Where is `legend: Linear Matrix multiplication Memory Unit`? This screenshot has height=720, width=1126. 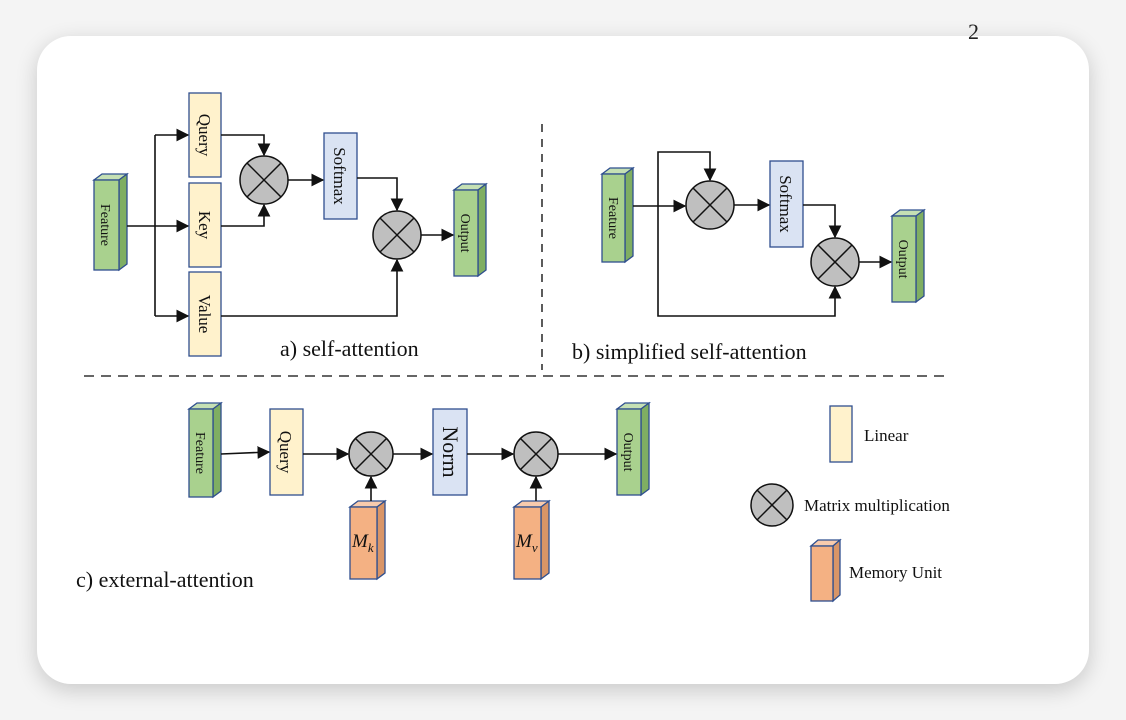 legend: Linear Matrix multiplication Memory Unit is located at coordinates (850, 504).